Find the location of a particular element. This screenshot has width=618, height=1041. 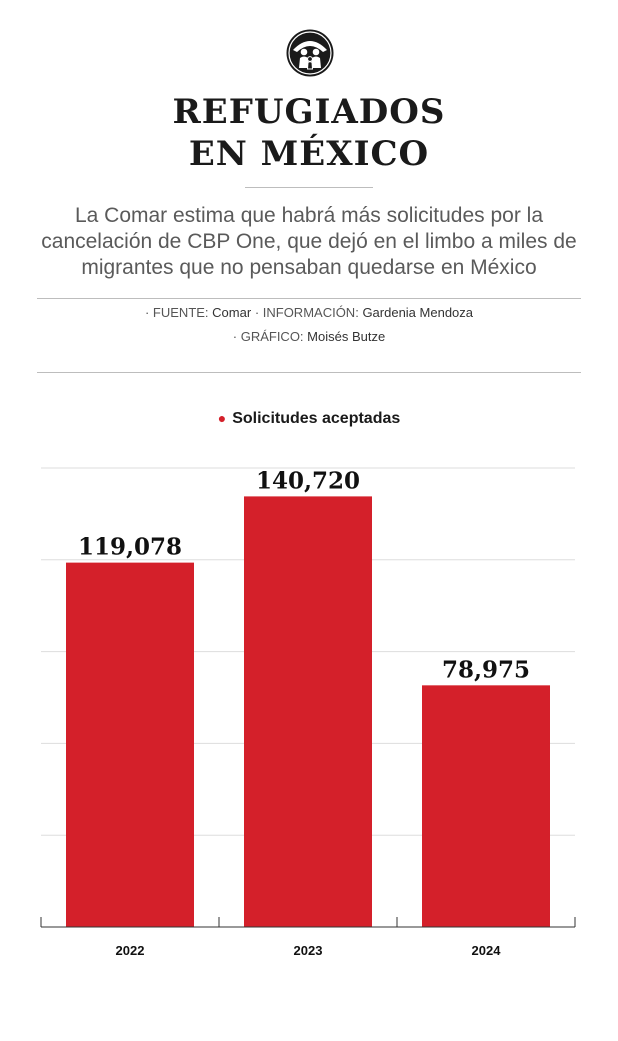

category-label-2023: 2023 is located at coordinates (308, 950).